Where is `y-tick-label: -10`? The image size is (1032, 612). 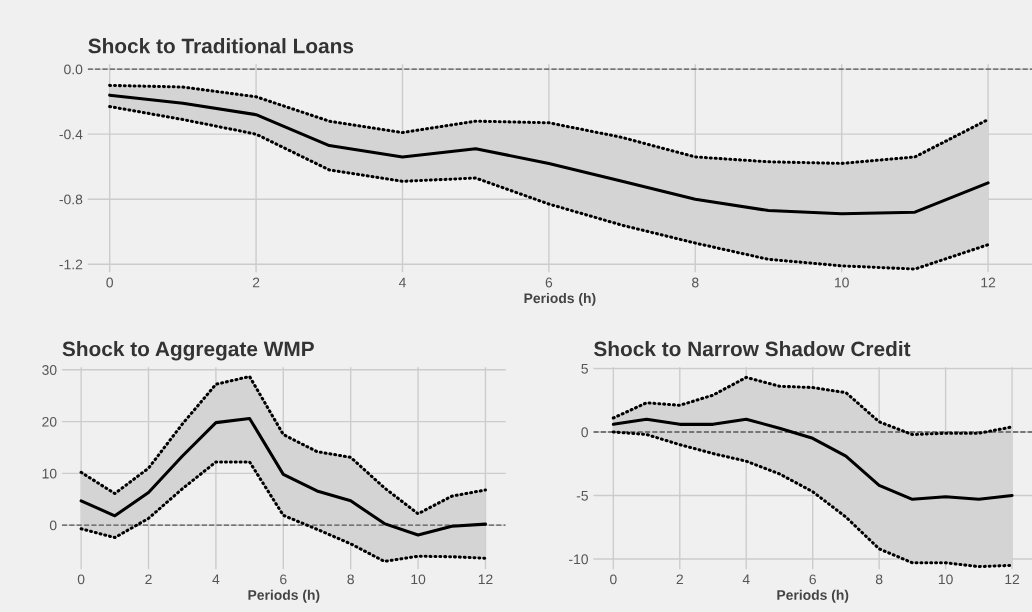 y-tick-label: -10 is located at coordinates (578, 559).